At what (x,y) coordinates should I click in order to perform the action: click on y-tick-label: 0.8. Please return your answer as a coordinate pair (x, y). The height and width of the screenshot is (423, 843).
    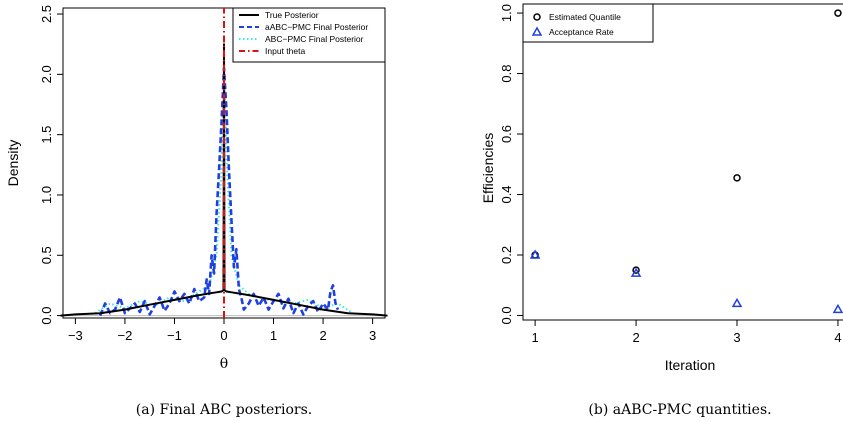
    Looking at the image, I should click on (506, 74).